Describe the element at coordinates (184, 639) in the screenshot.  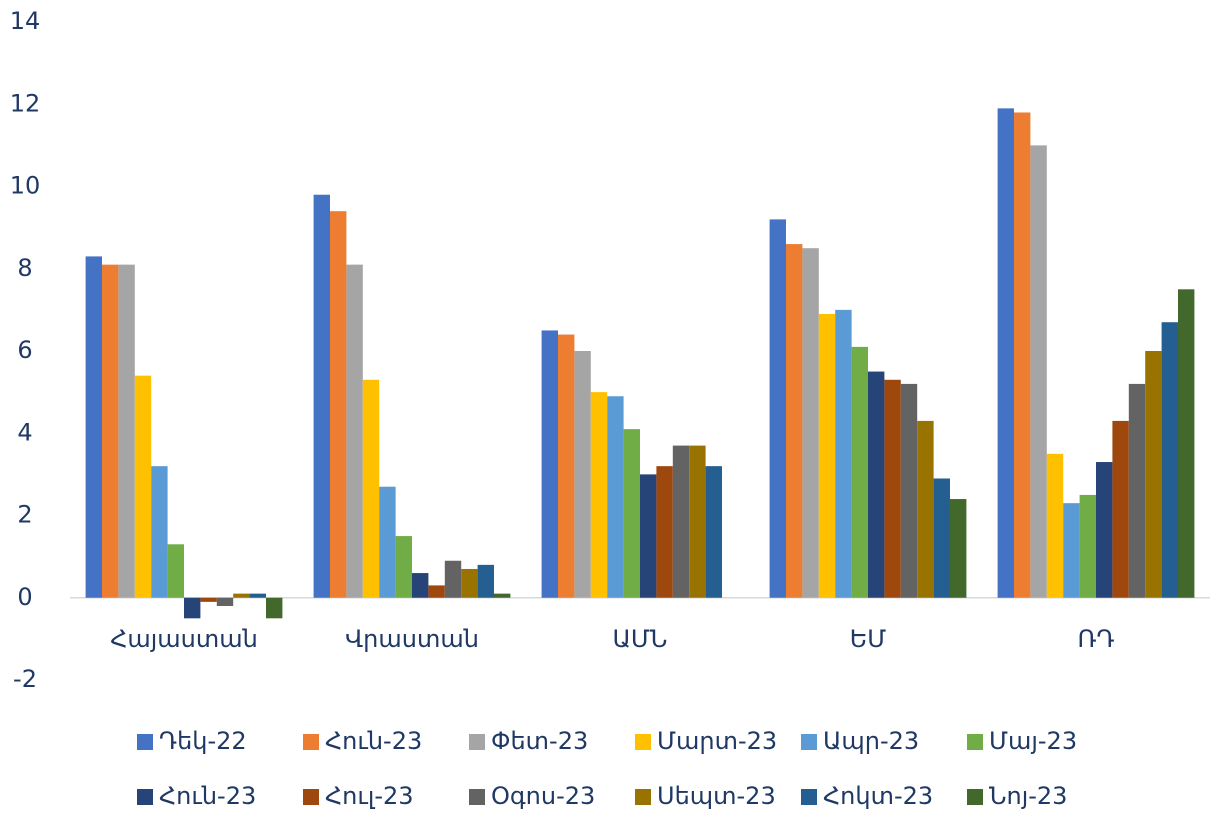
I see `x-tick-label: Հայաստան` at that location.